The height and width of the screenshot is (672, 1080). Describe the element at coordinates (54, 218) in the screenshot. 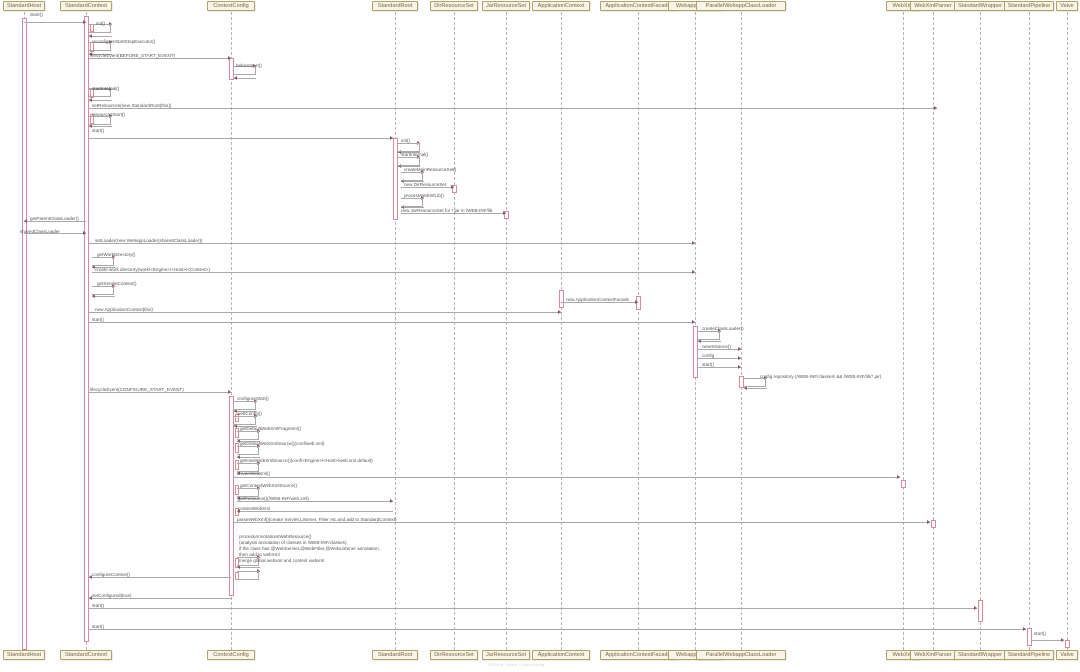

I see `message-label: getParentClassLoader()` at that location.